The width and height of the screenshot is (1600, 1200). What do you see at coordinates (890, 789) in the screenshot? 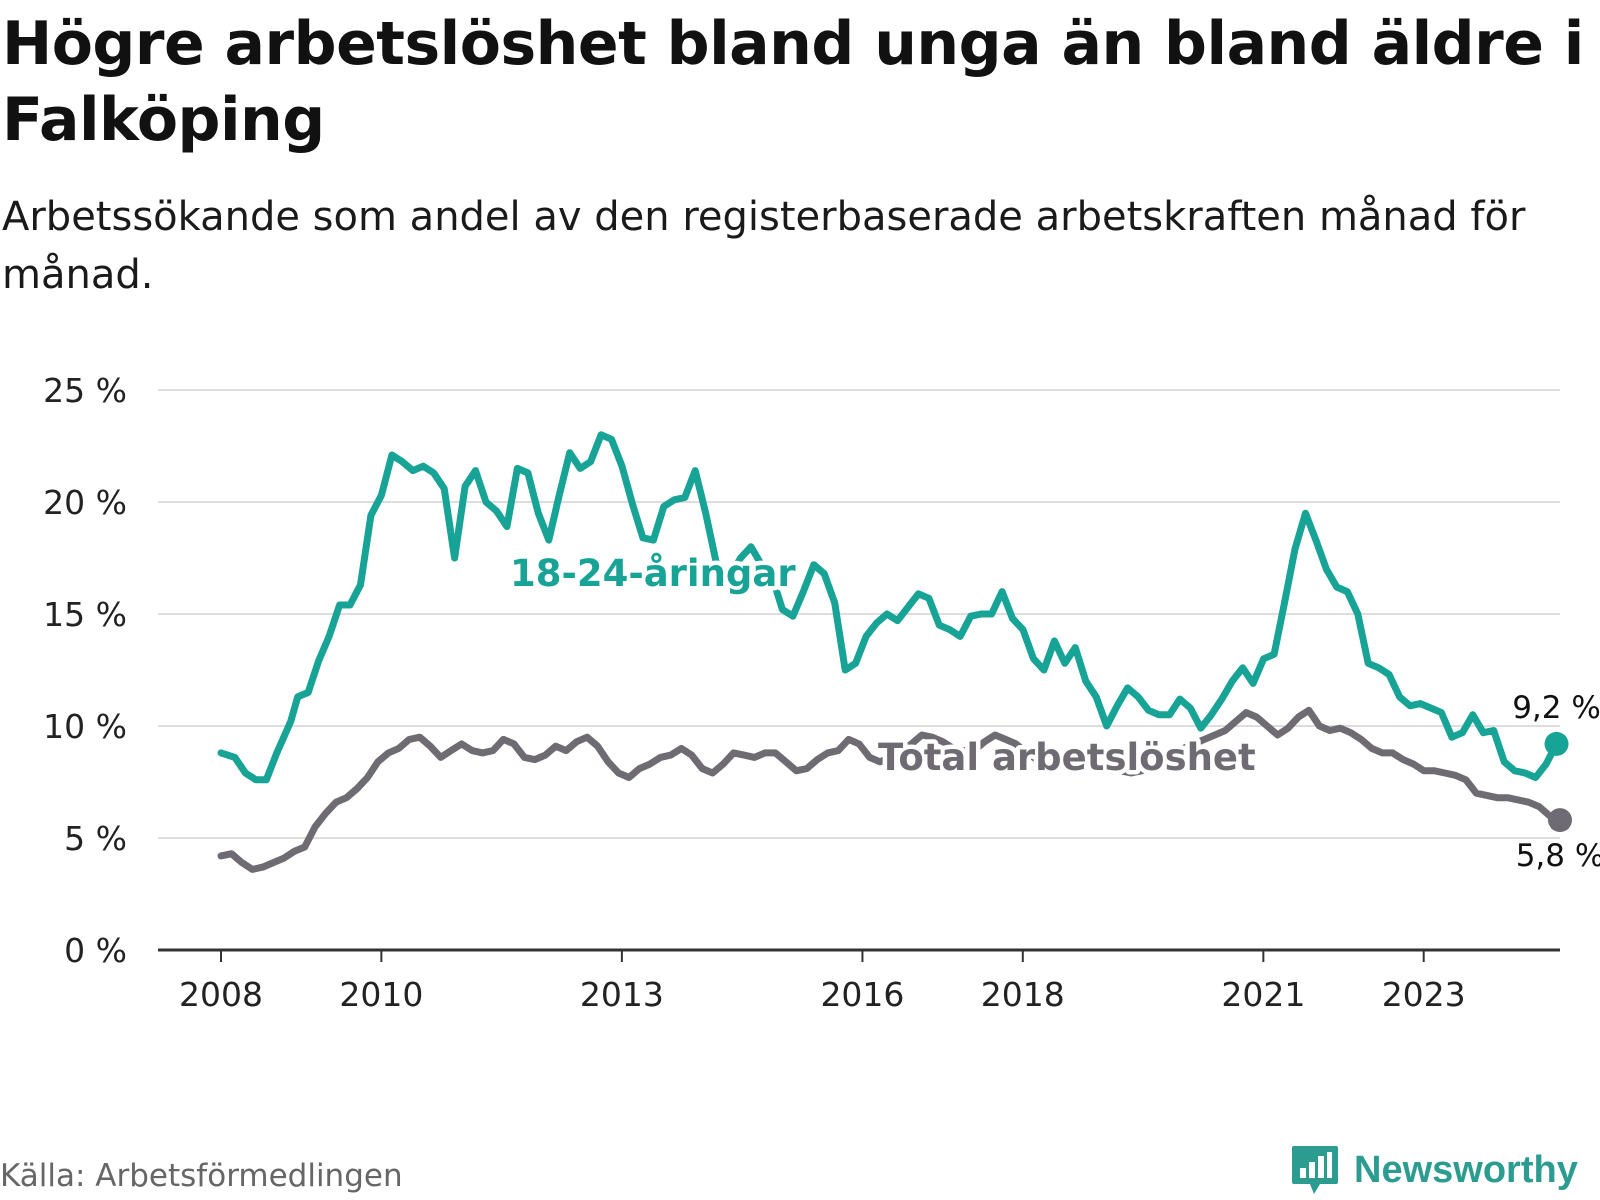
I see `total-series-line` at bounding box center [890, 789].